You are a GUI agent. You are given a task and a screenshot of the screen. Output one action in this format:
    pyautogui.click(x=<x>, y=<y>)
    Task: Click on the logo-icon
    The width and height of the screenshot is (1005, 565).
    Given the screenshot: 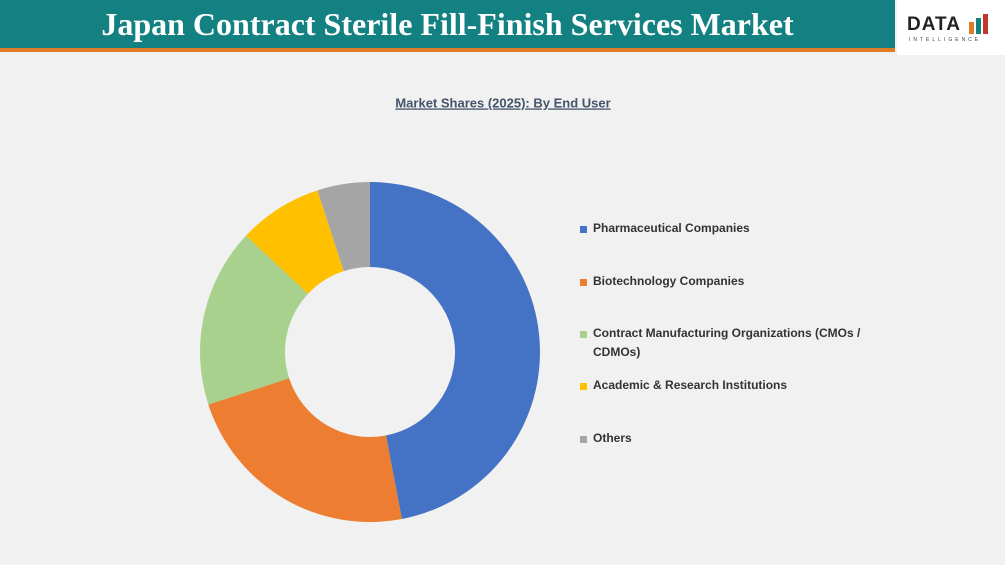 What is the action you would take?
    pyautogui.click(x=978, y=24)
    